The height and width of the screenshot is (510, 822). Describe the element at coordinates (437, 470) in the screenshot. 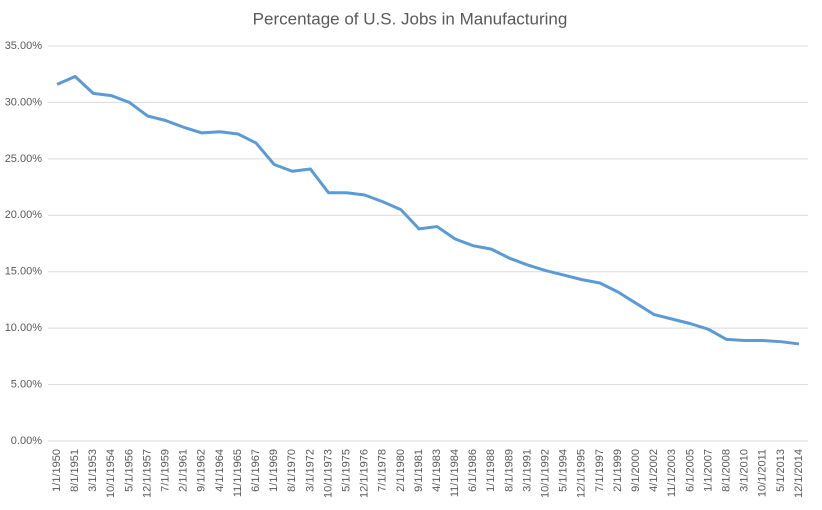

I see `x-tick-label: 4/1/1983` at that location.